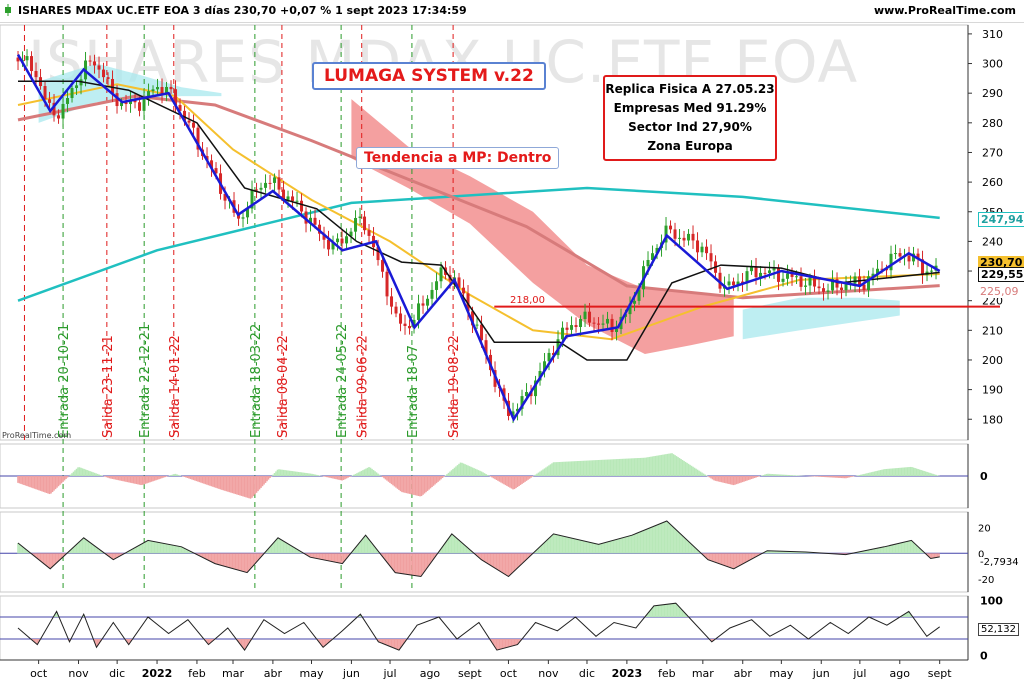 This screenshot has width=1024, height=683. I want to click on osc2-tick-label: 20, so click(984, 528).